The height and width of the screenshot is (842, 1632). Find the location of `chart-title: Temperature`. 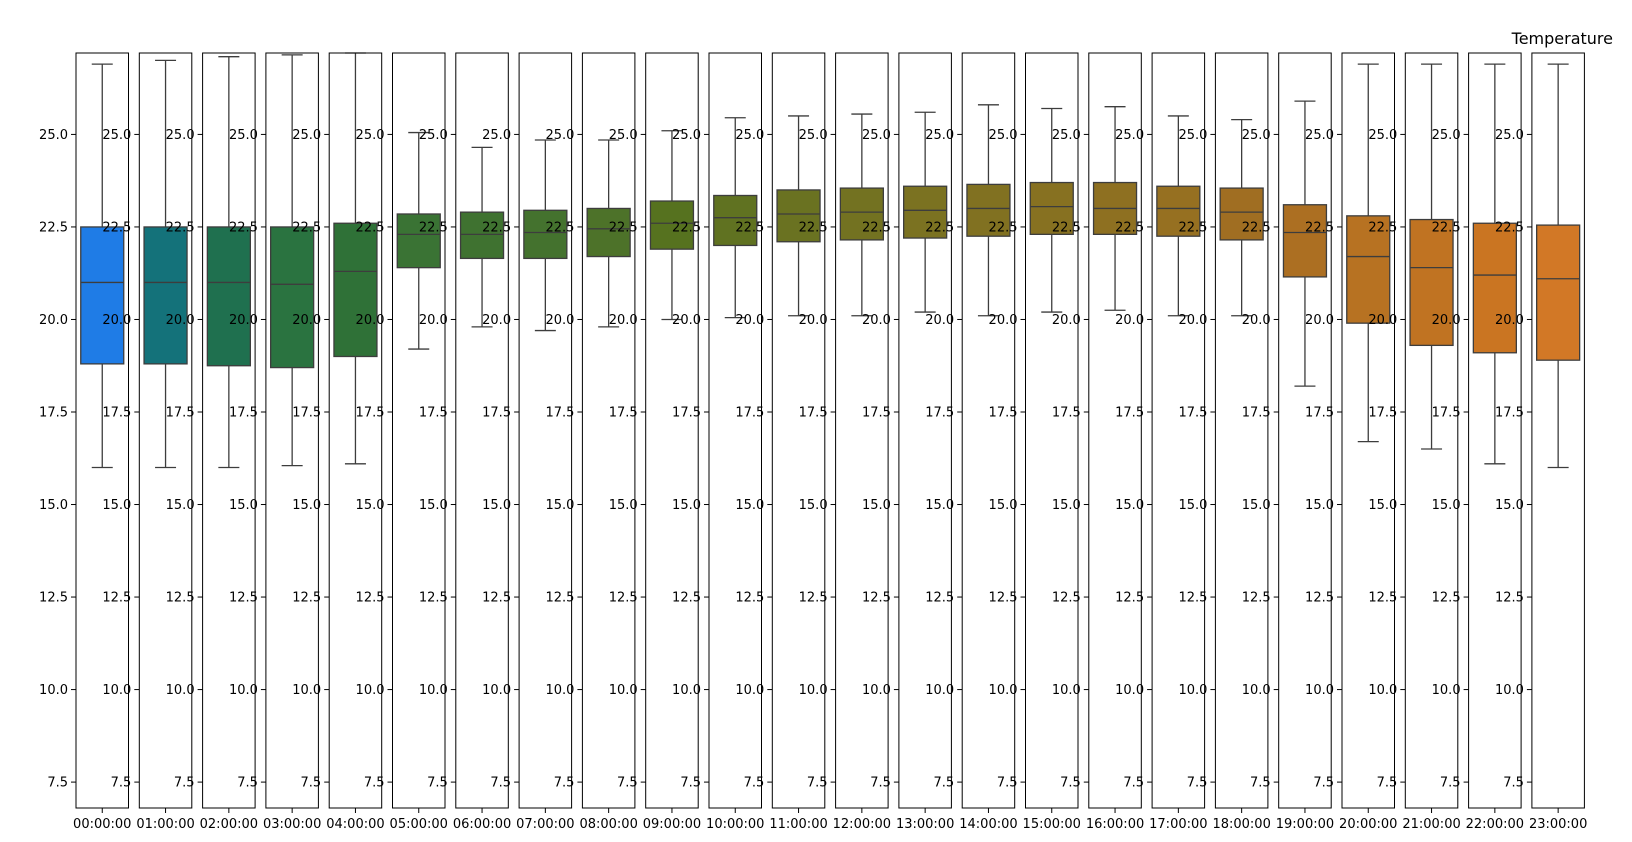

chart-title: Temperature is located at coordinates (1562, 38).